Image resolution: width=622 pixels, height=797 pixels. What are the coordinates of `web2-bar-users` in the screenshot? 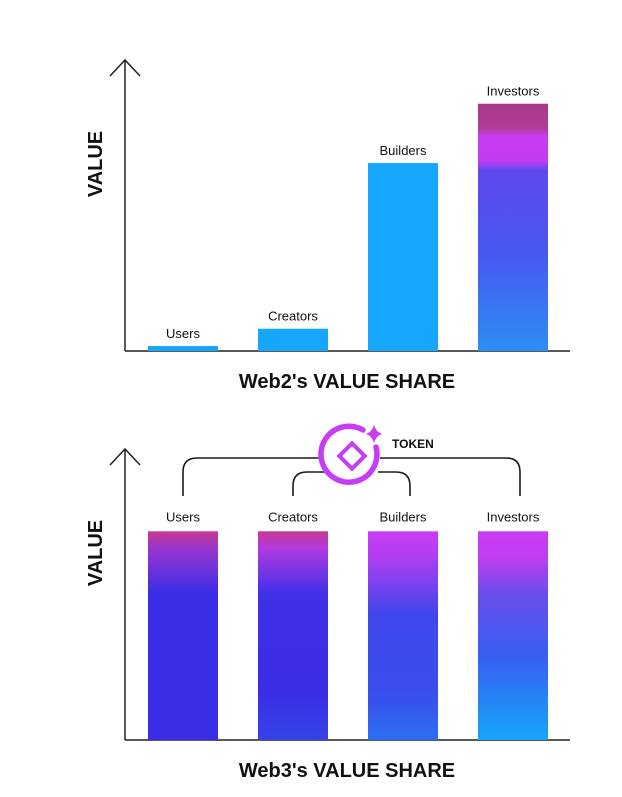 It's located at (183, 348).